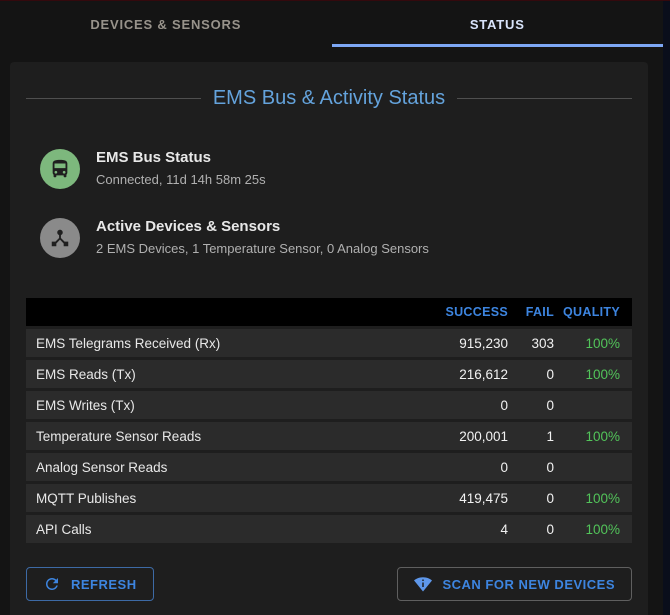 This screenshot has height=615, width=670. I want to click on refresh-button-label: REFRESH, so click(104, 584).